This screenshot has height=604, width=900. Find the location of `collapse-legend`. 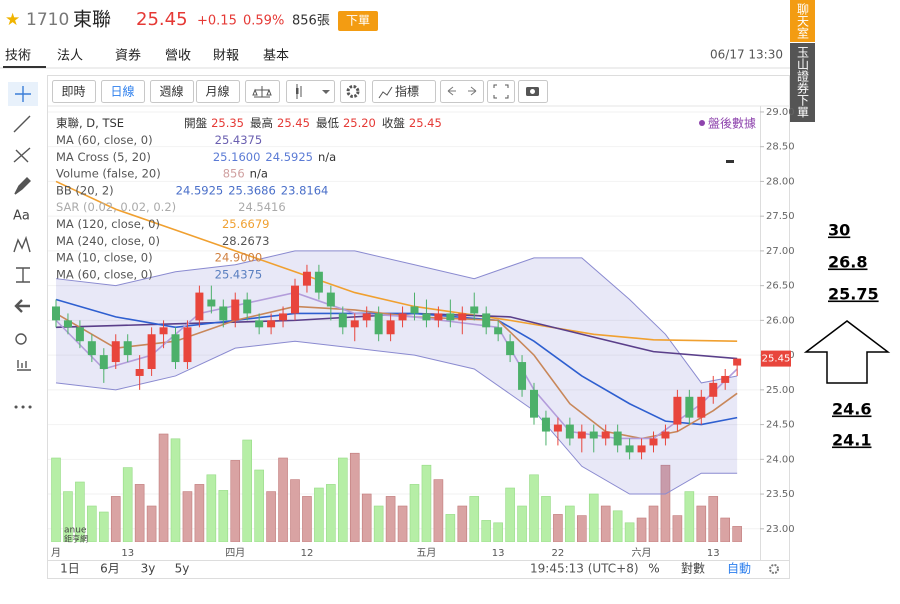

collapse-legend is located at coordinates (730, 161).